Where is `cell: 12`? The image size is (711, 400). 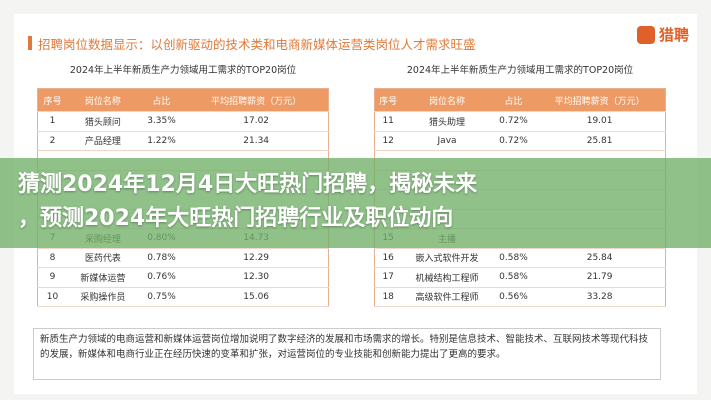
cell: 12 is located at coordinates (388, 141).